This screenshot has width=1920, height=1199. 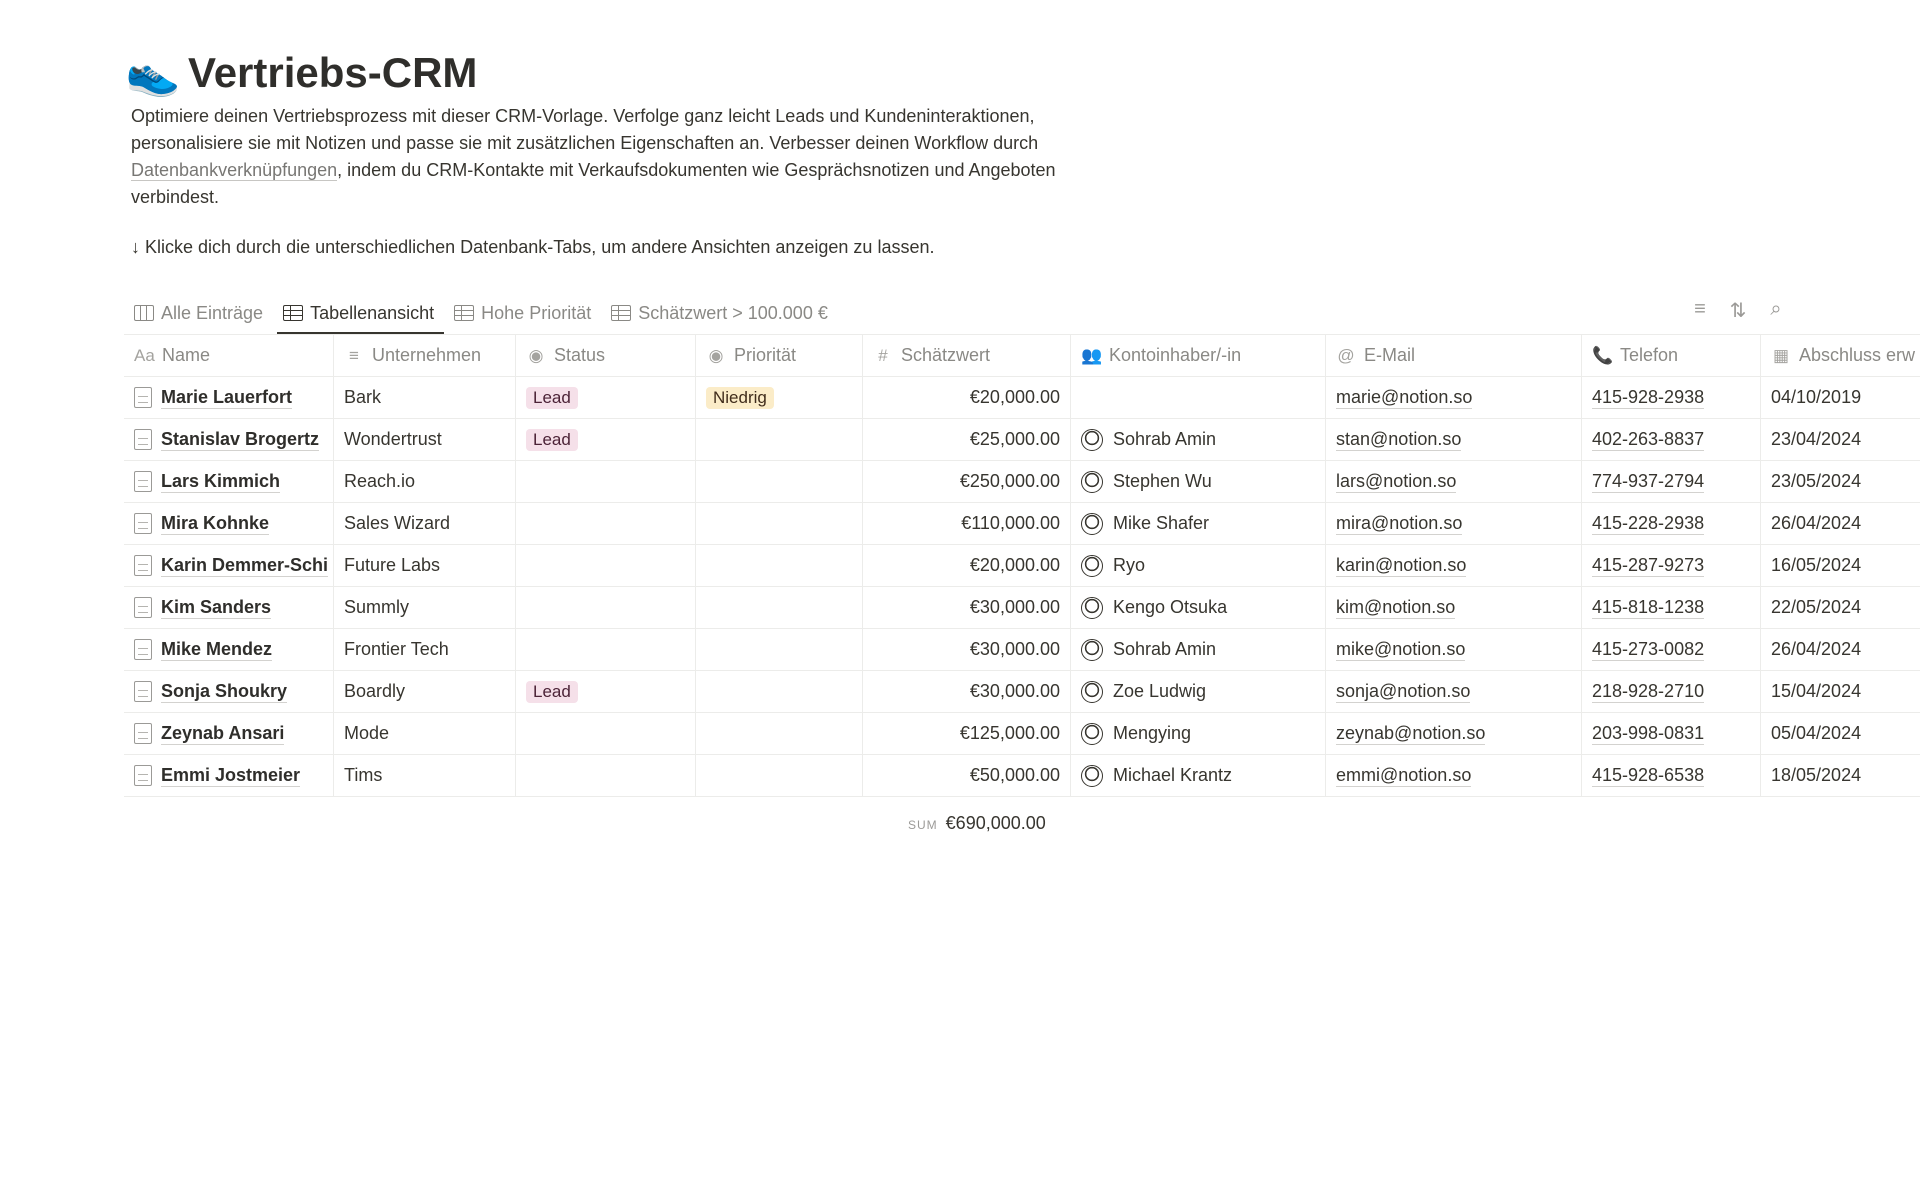 What do you see at coordinates (1396, 481) in the screenshot?
I see `email-link: lars@notion.so` at bounding box center [1396, 481].